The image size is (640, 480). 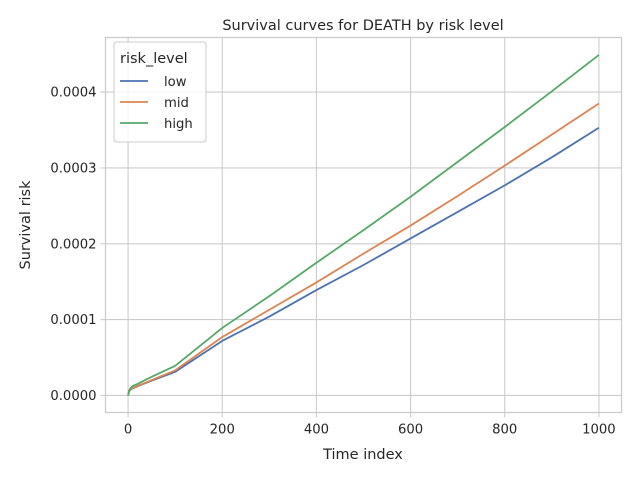 I want to click on x-tick-label: 800, so click(x=504, y=430).